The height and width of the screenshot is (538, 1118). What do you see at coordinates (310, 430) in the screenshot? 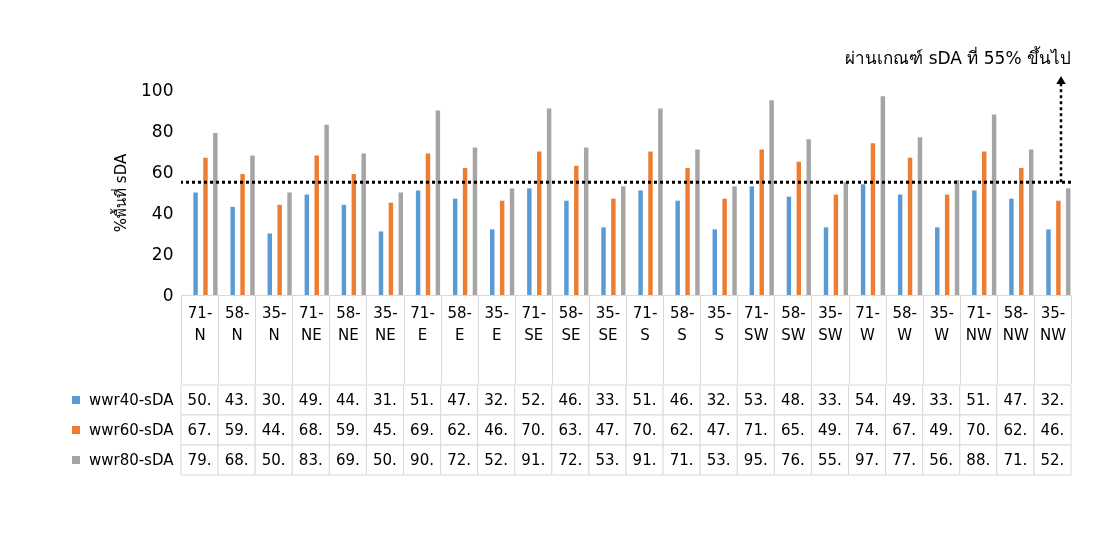
I see `data-label: 68.` at bounding box center [310, 430].